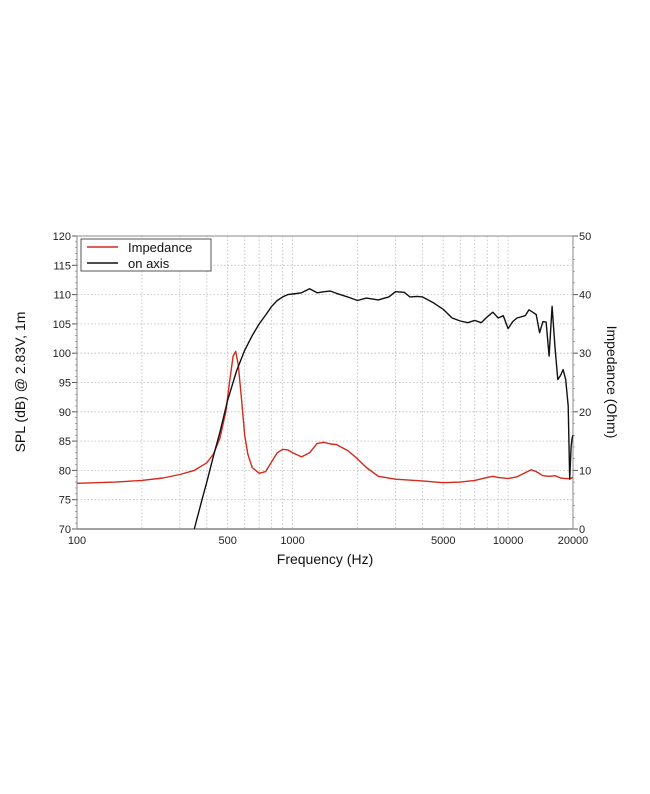 The width and height of the screenshot is (650, 794). Describe the element at coordinates (65, 413) in the screenshot. I see `y-tick-label: 90` at that location.